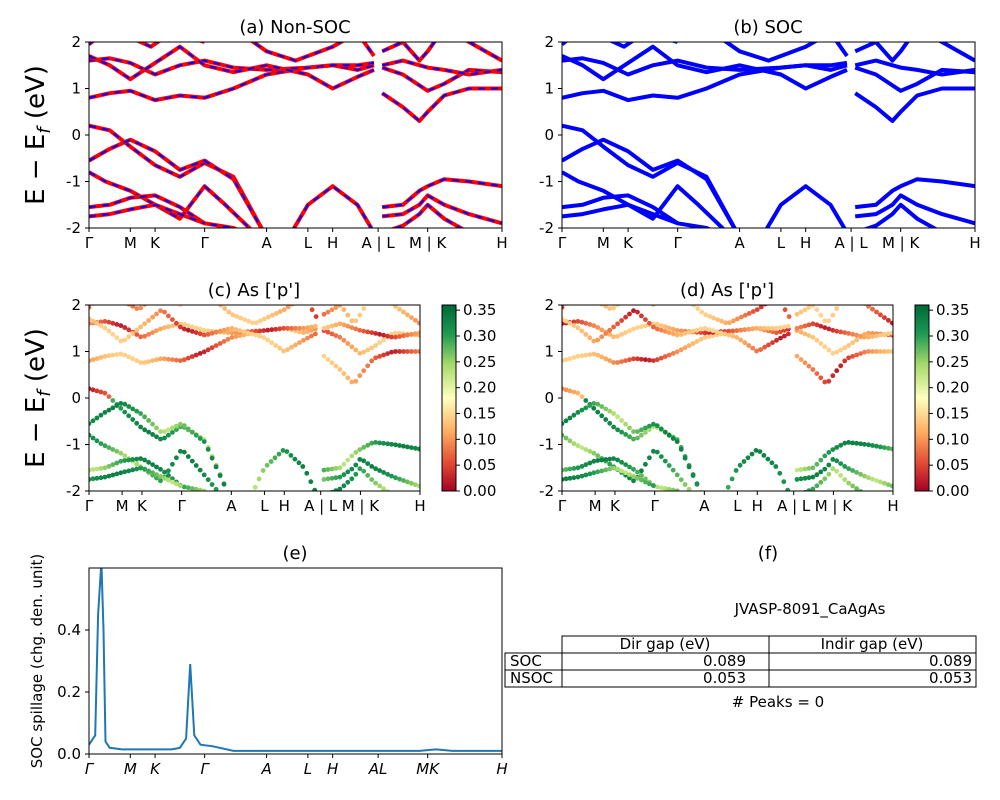 This screenshot has height=800, width=1000. Describe the element at coordinates (361, 506) in the screenshot. I see `x-tick-label: M | K` at that location.